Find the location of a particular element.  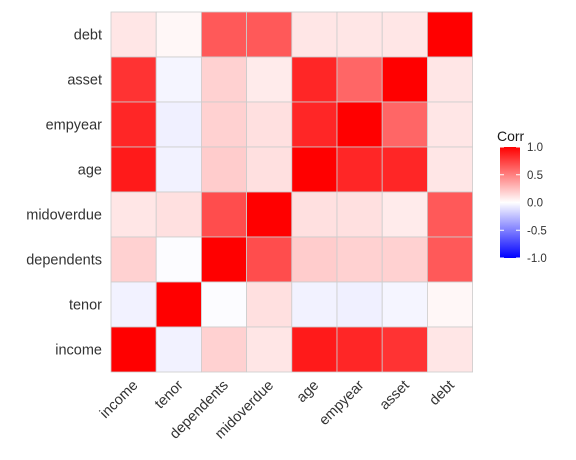

heatmap-cell-age-age is located at coordinates (314, 169).